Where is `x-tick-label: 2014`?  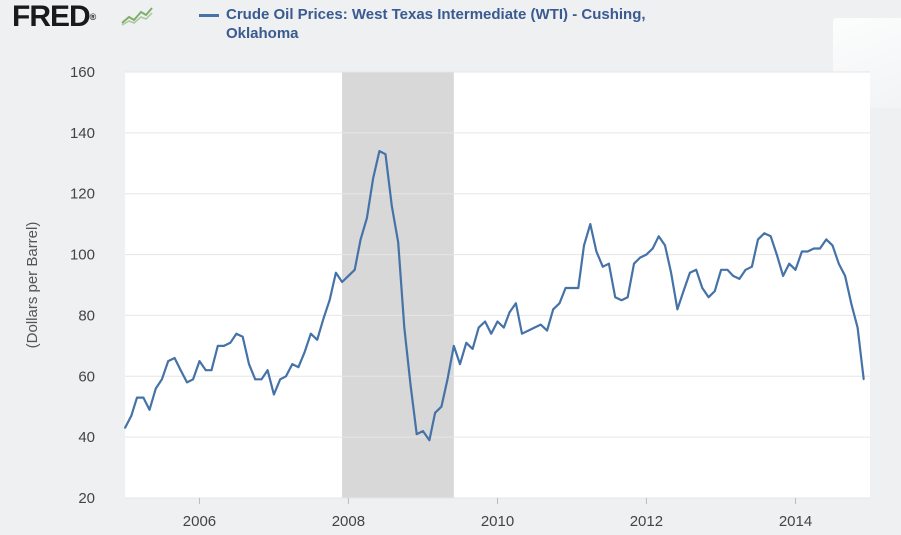
x-tick-label: 2014 is located at coordinates (795, 521).